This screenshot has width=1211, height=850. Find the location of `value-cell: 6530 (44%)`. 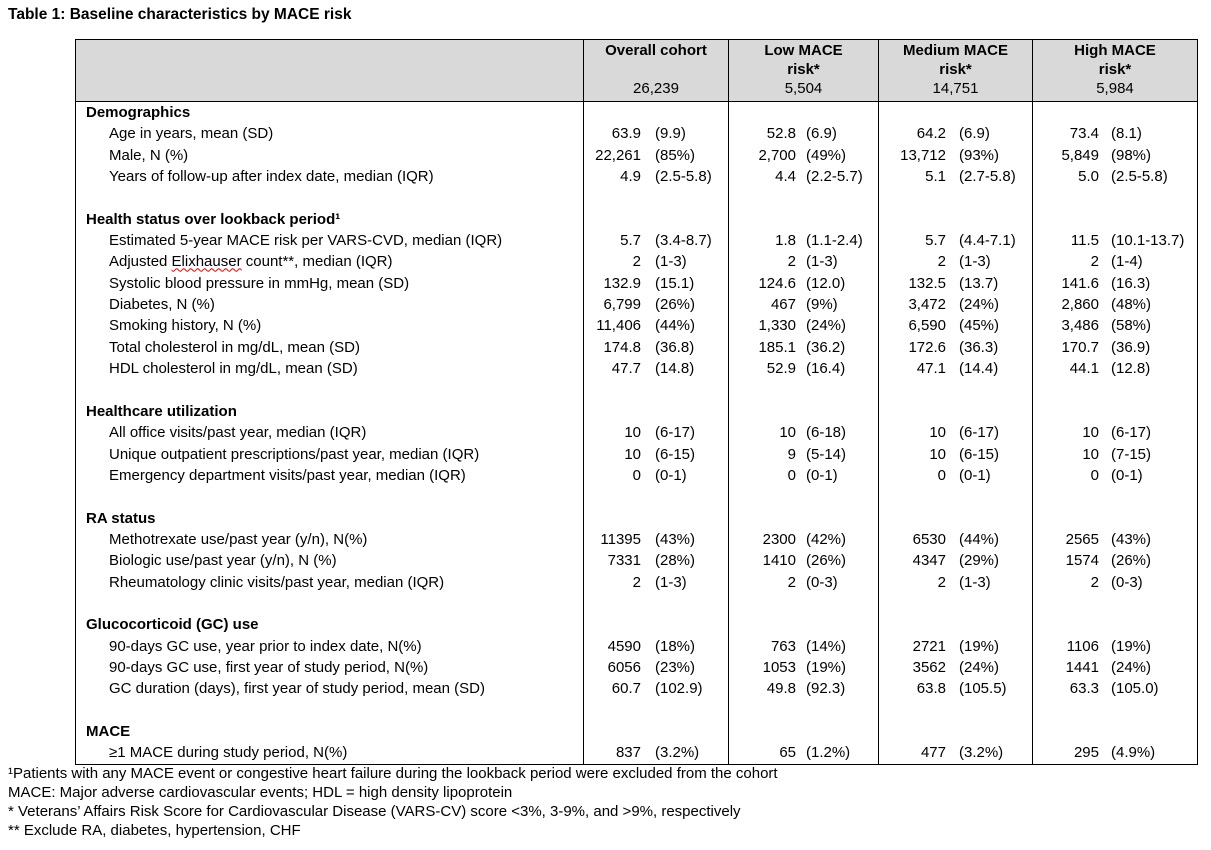

value-cell: 6530 (44%) is located at coordinates (955, 539).